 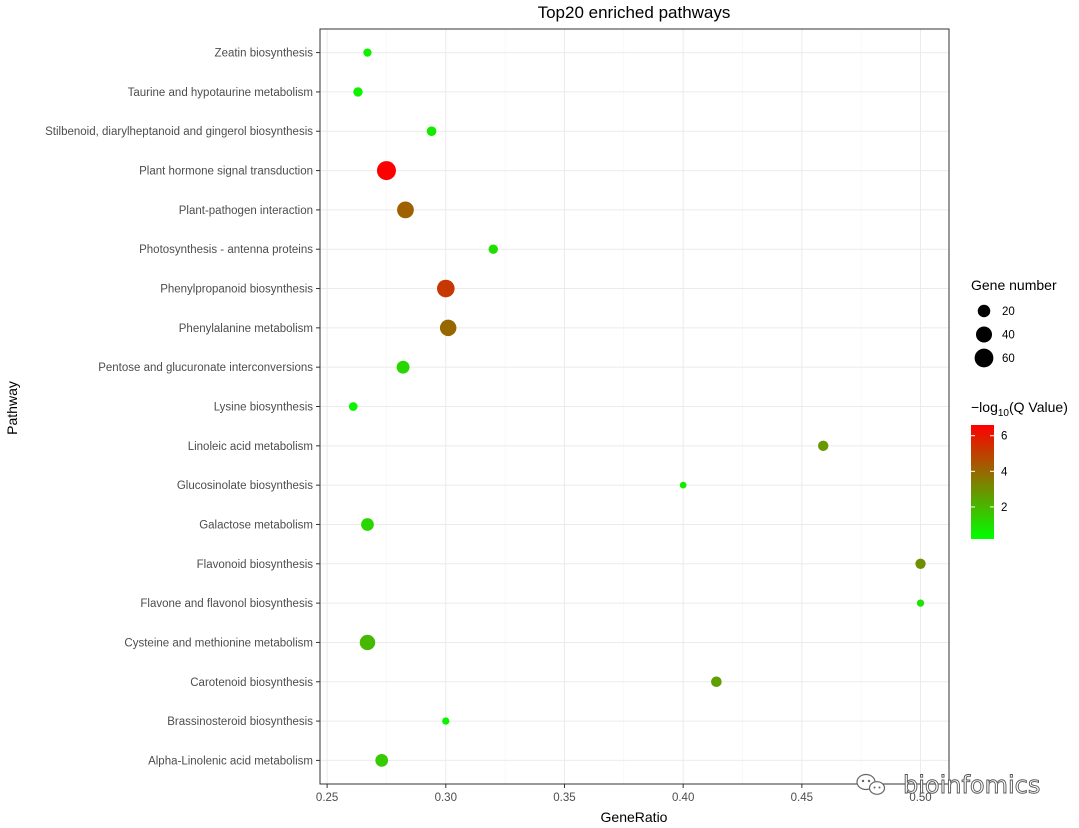 What do you see at coordinates (446, 798) in the screenshot?
I see `x-tick-label: 0.30` at bounding box center [446, 798].